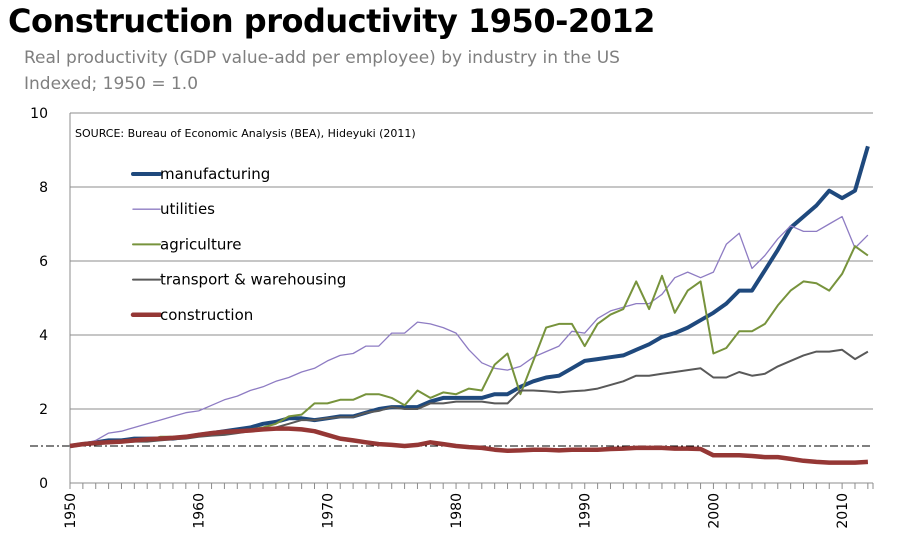  What do you see at coordinates (469, 445) in the screenshot?
I see `series-line-construction` at bounding box center [469, 445].